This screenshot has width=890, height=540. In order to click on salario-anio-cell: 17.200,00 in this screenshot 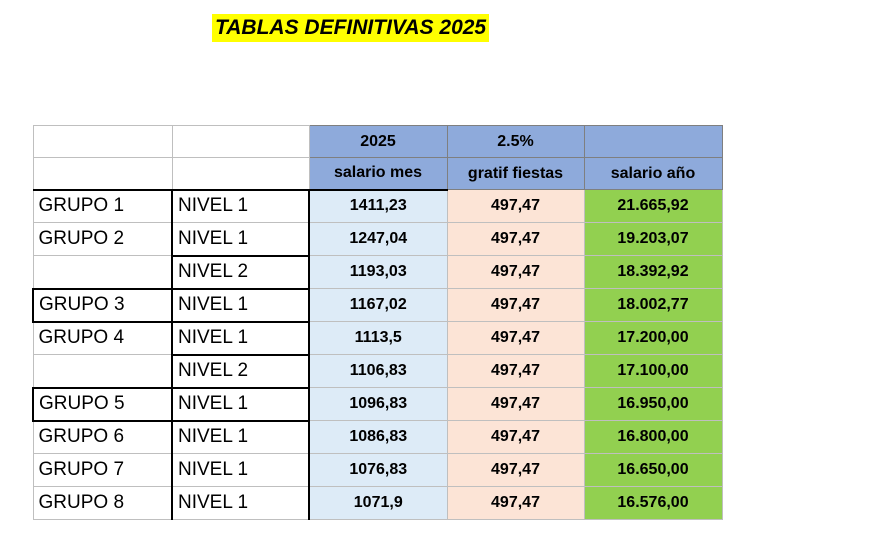, I will do `click(653, 338)`.